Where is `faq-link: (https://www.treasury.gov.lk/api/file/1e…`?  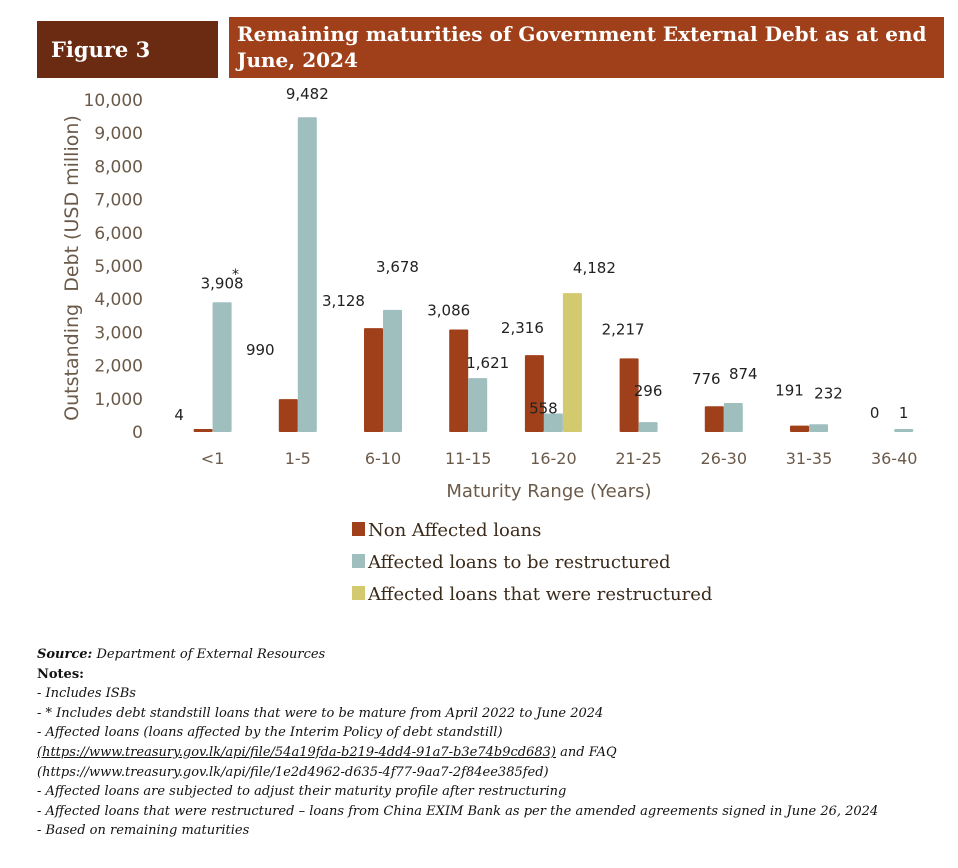
faq-link: (https://www.treasury.gov.lk/api/file/1e… is located at coordinates (293, 772).